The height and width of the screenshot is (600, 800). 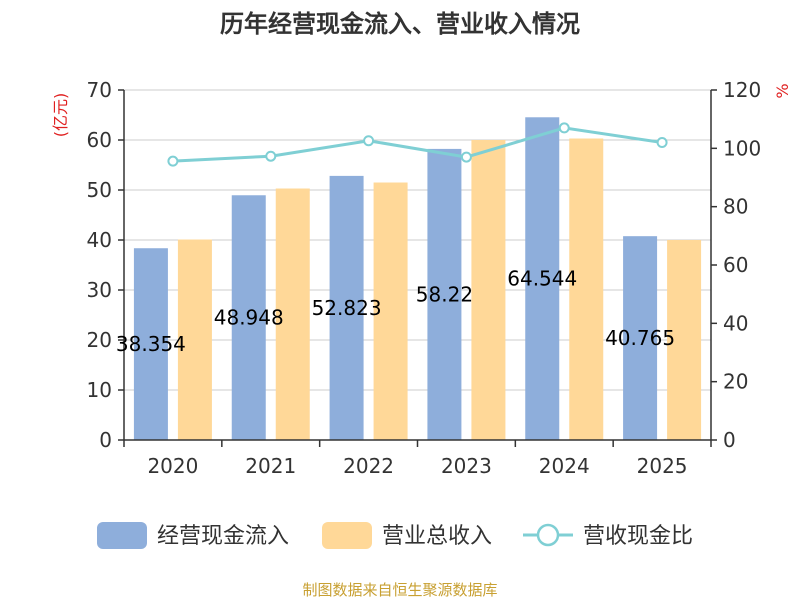 I want to click on bar-cash-inflow-2022, so click(x=346, y=307).